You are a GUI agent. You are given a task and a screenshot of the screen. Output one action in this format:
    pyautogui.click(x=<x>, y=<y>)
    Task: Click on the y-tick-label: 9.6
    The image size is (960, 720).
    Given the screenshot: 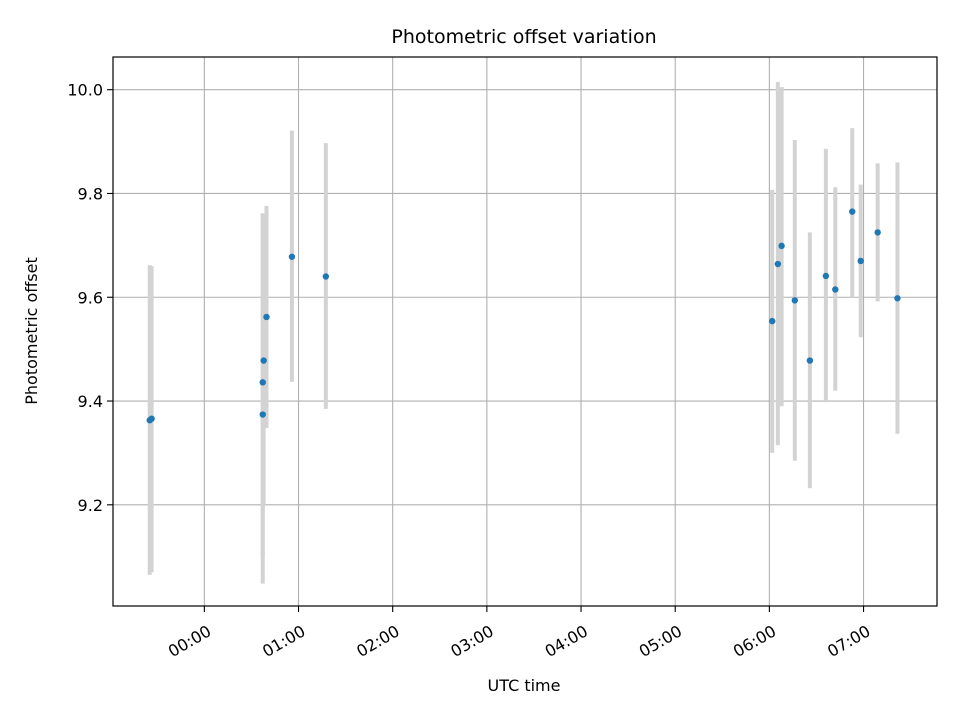 What is the action you would take?
    pyautogui.click(x=90, y=297)
    